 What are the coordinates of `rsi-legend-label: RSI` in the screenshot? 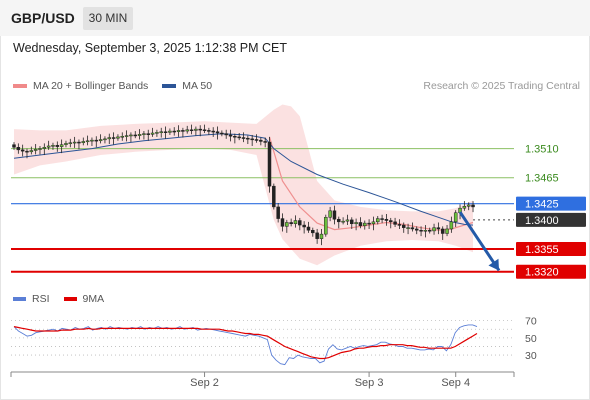 It's located at (41, 299).